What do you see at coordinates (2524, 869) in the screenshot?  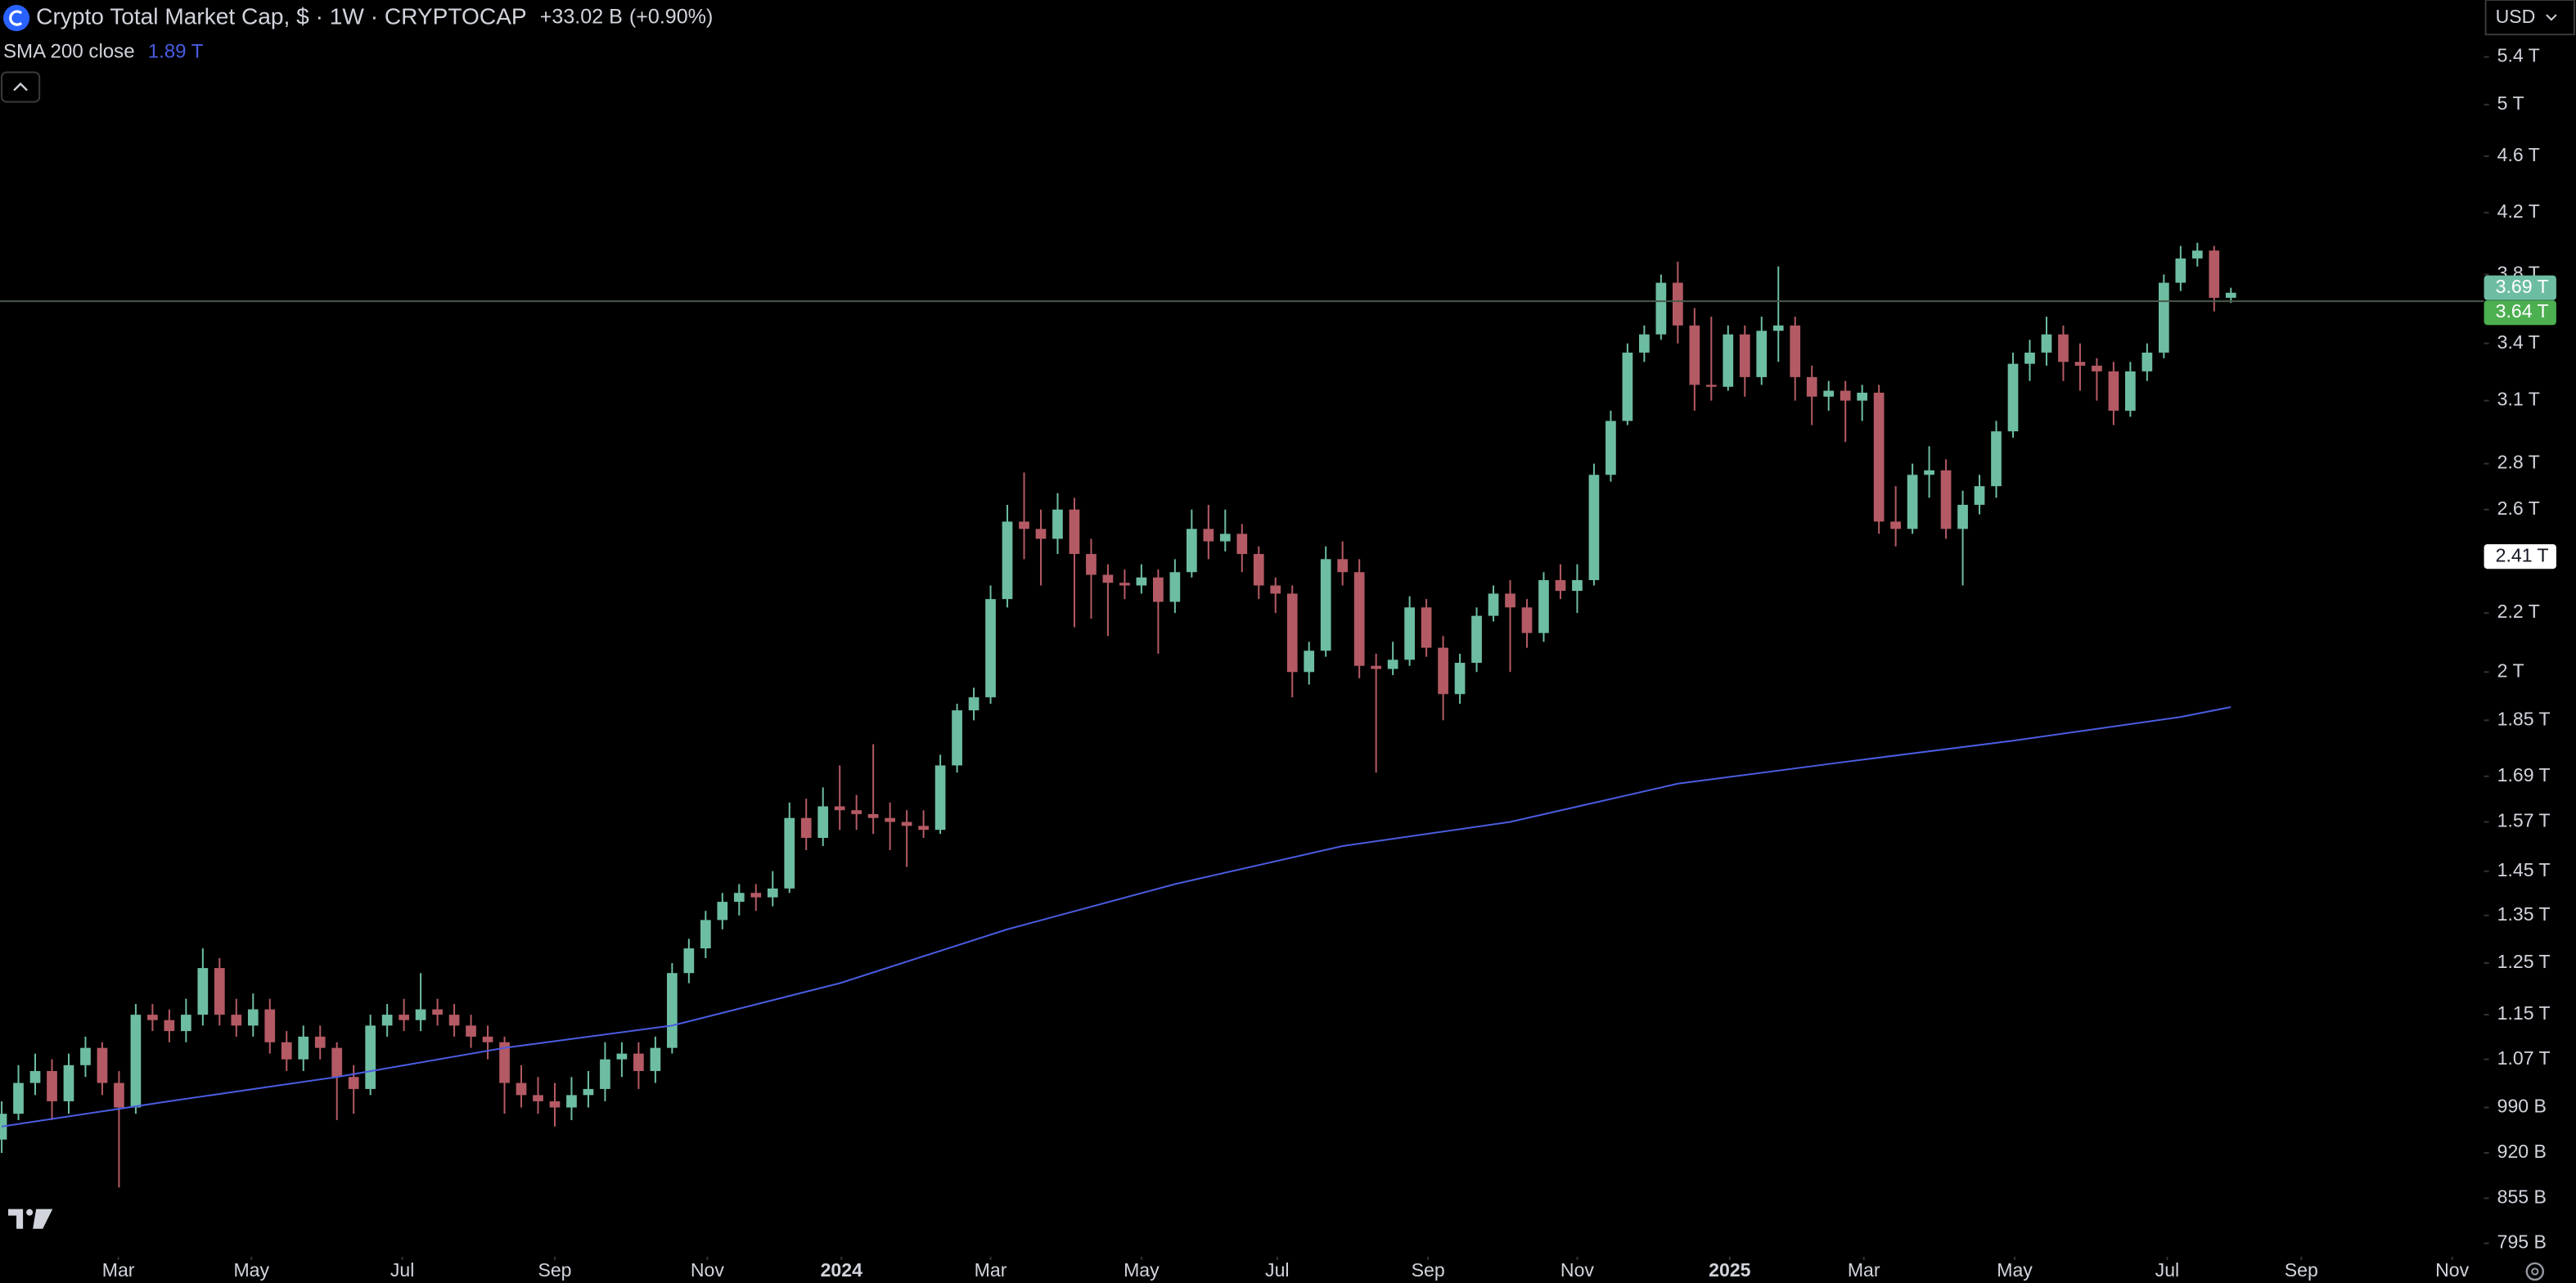 I see `y-tick-label: 1.45 T` at bounding box center [2524, 869].